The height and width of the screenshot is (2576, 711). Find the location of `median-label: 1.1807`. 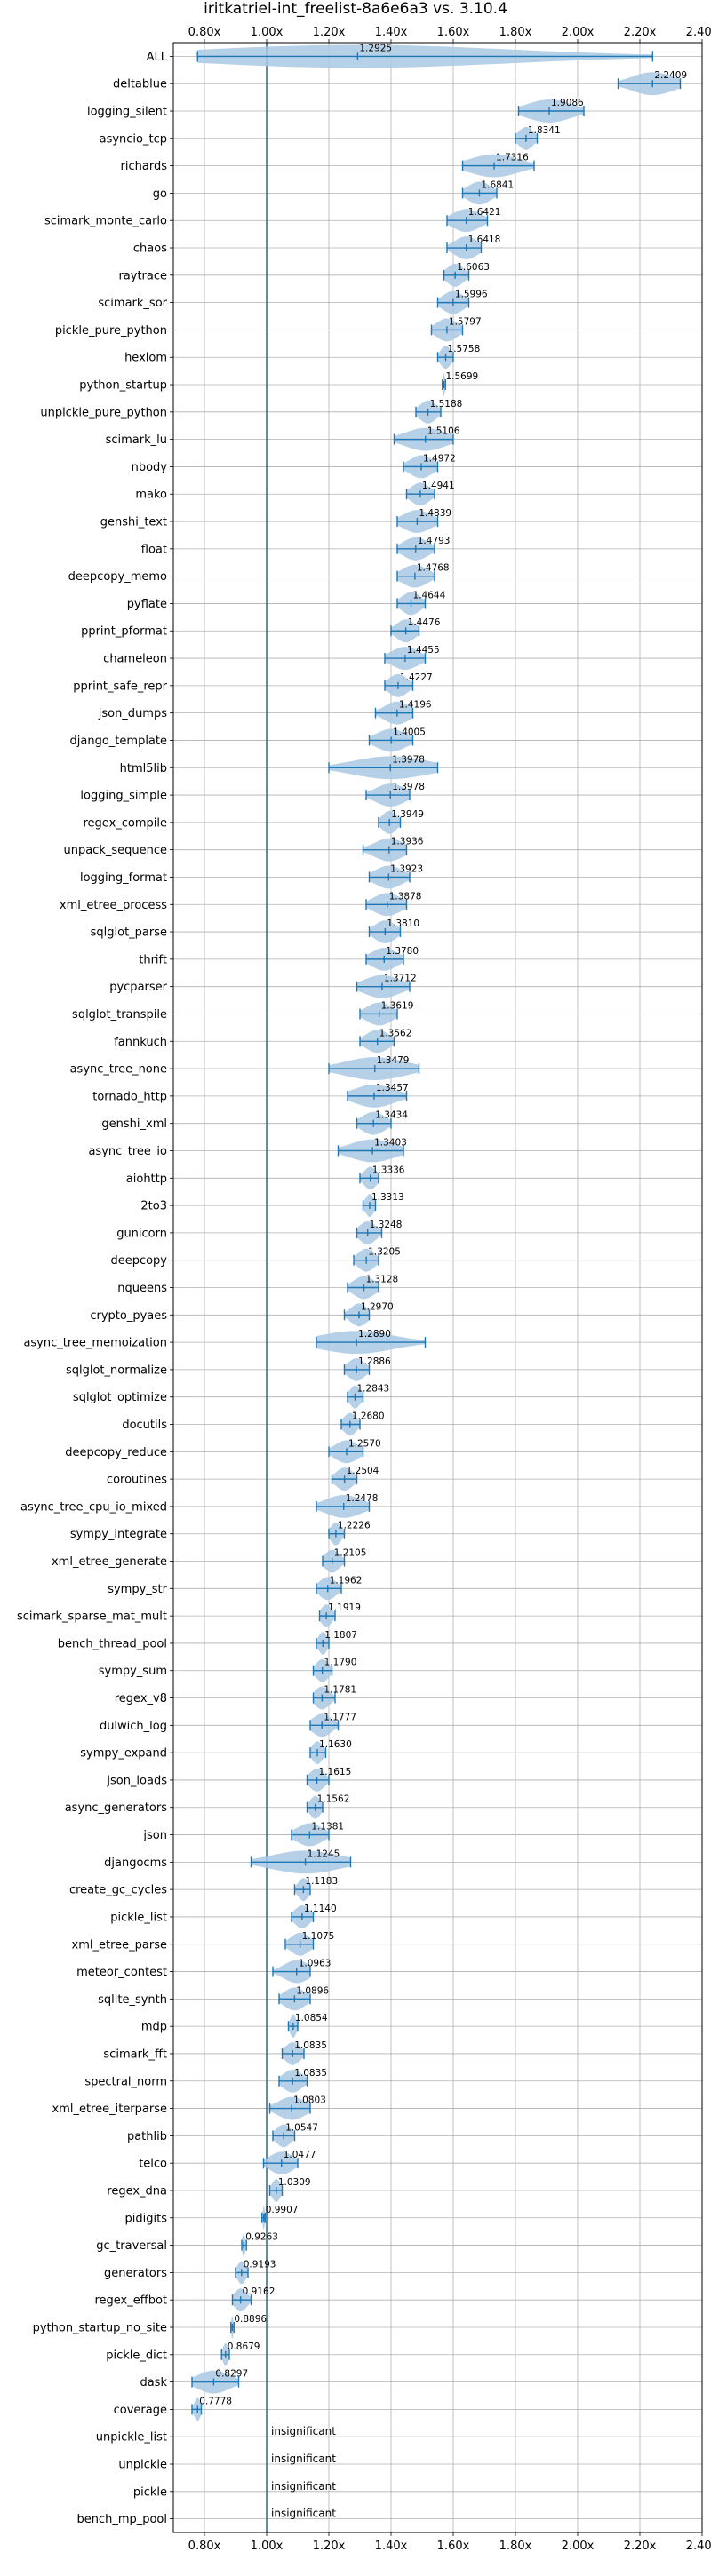

median-label: 1.1807 is located at coordinates (340, 1635).